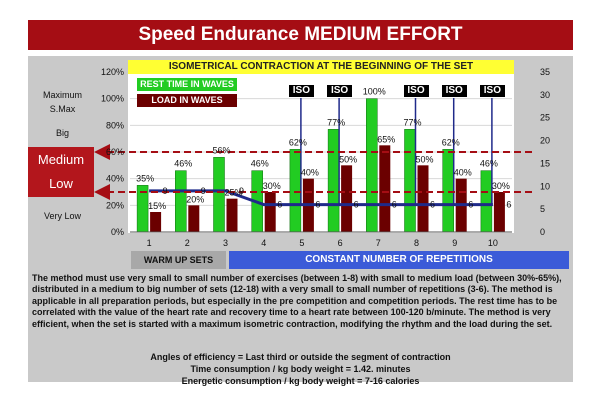 The width and height of the screenshot is (592, 420). I want to click on left-axis-tick-label: 60%, so click(115, 152).